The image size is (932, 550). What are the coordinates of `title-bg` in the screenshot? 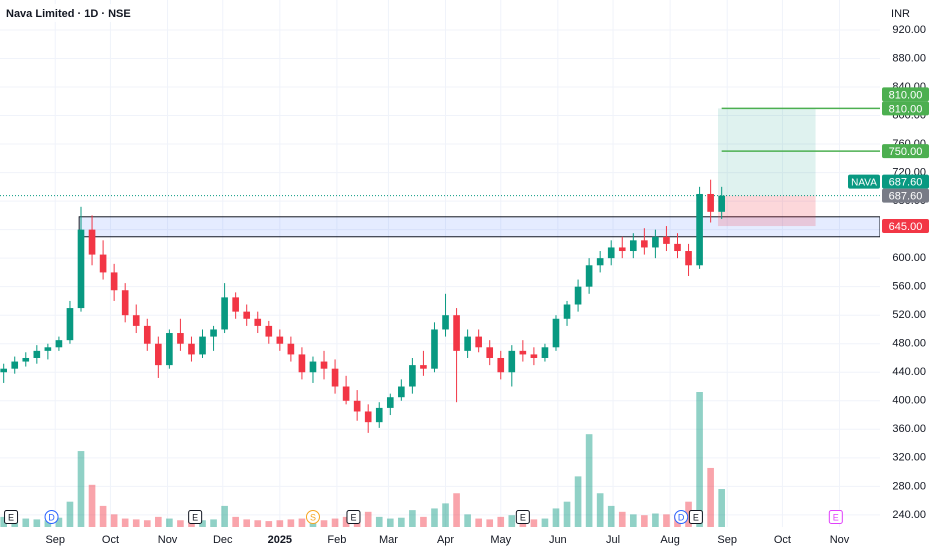 It's located at (60, 13).